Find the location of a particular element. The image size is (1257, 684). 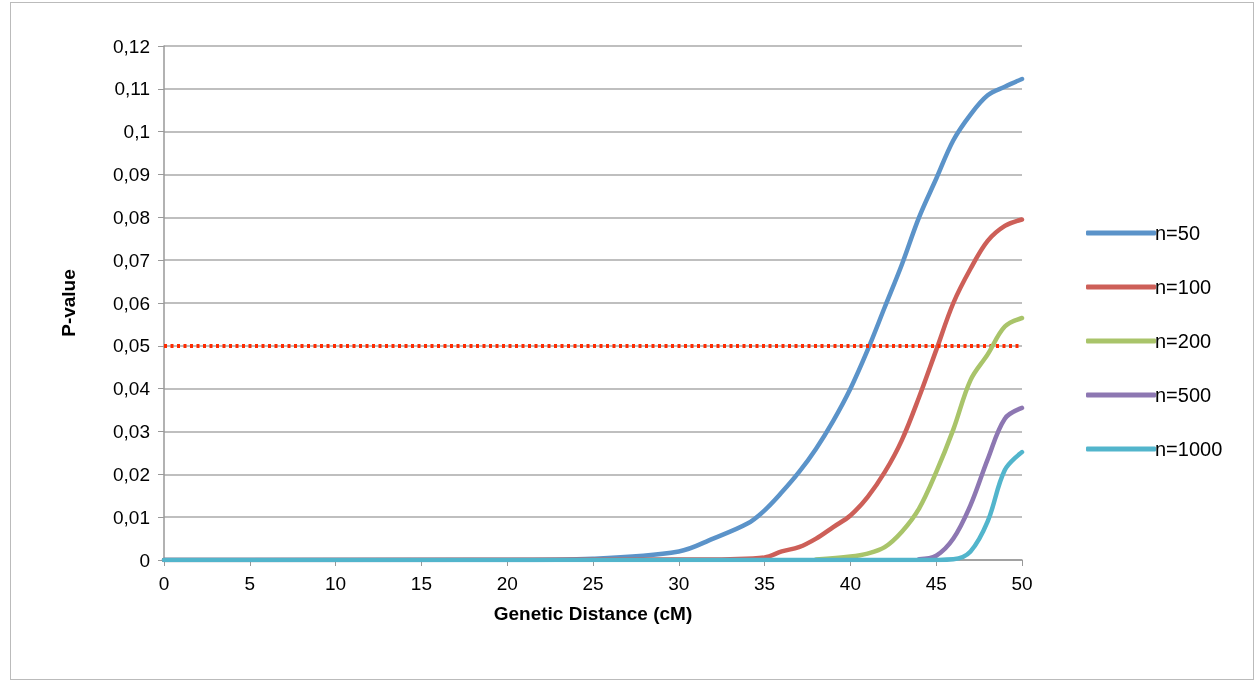

y-tick-label: 0,04 is located at coordinates (132, 389).